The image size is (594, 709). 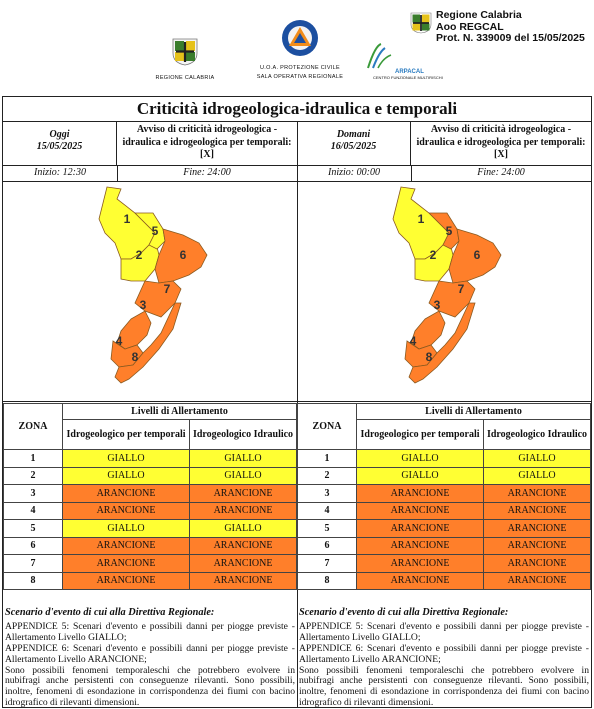 I want to click on day-label-box: Oggi 15/05/2025, so click(x=60, y=143).